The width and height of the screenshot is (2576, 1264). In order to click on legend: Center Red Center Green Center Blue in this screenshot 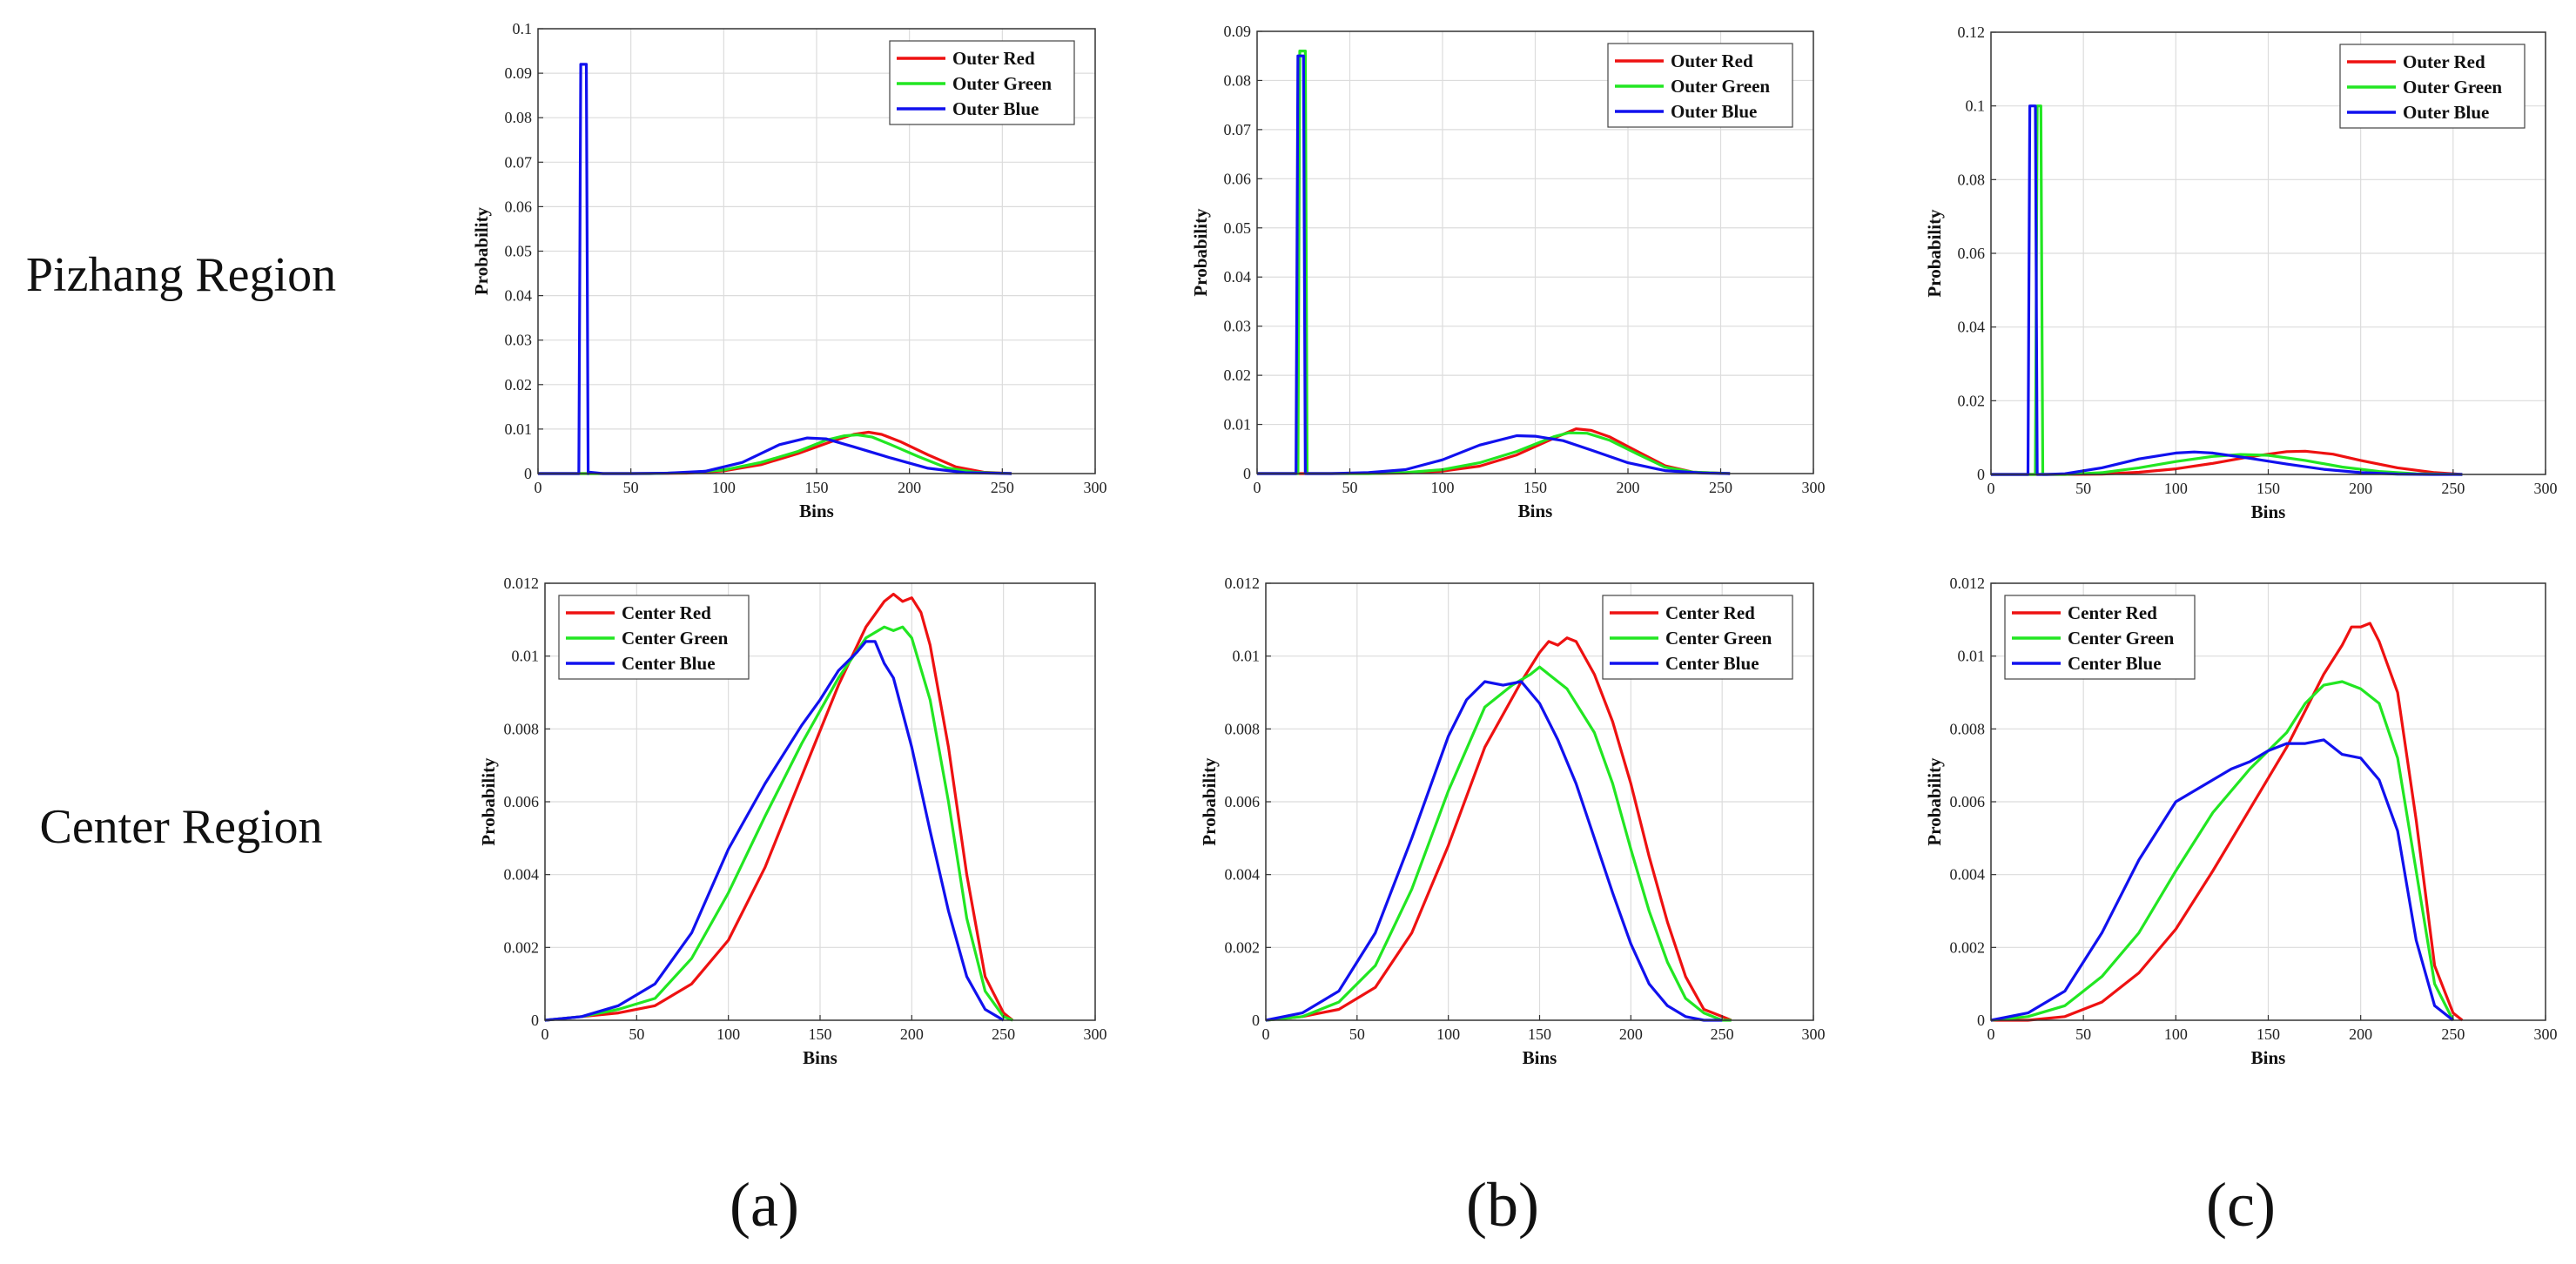, I will do `click(2100, 637)`.